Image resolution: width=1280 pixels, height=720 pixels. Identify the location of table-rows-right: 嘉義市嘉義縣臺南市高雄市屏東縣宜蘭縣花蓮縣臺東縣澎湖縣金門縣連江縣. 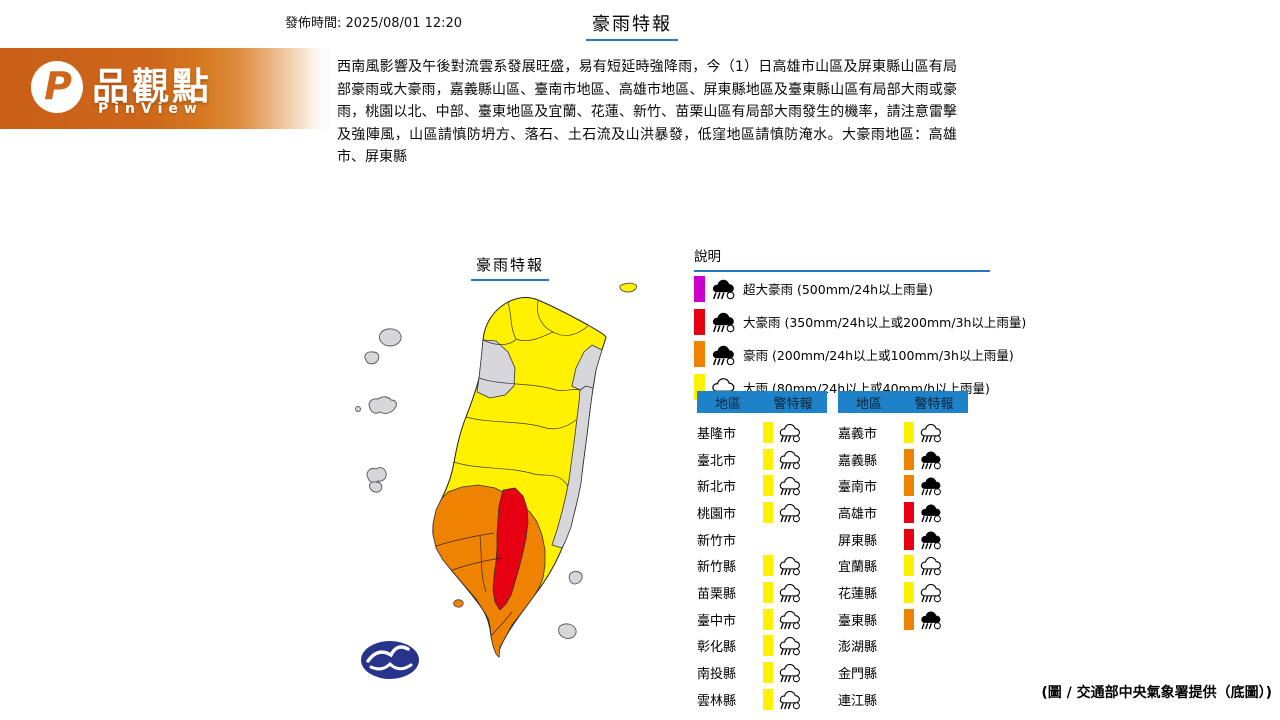
(903, 563).